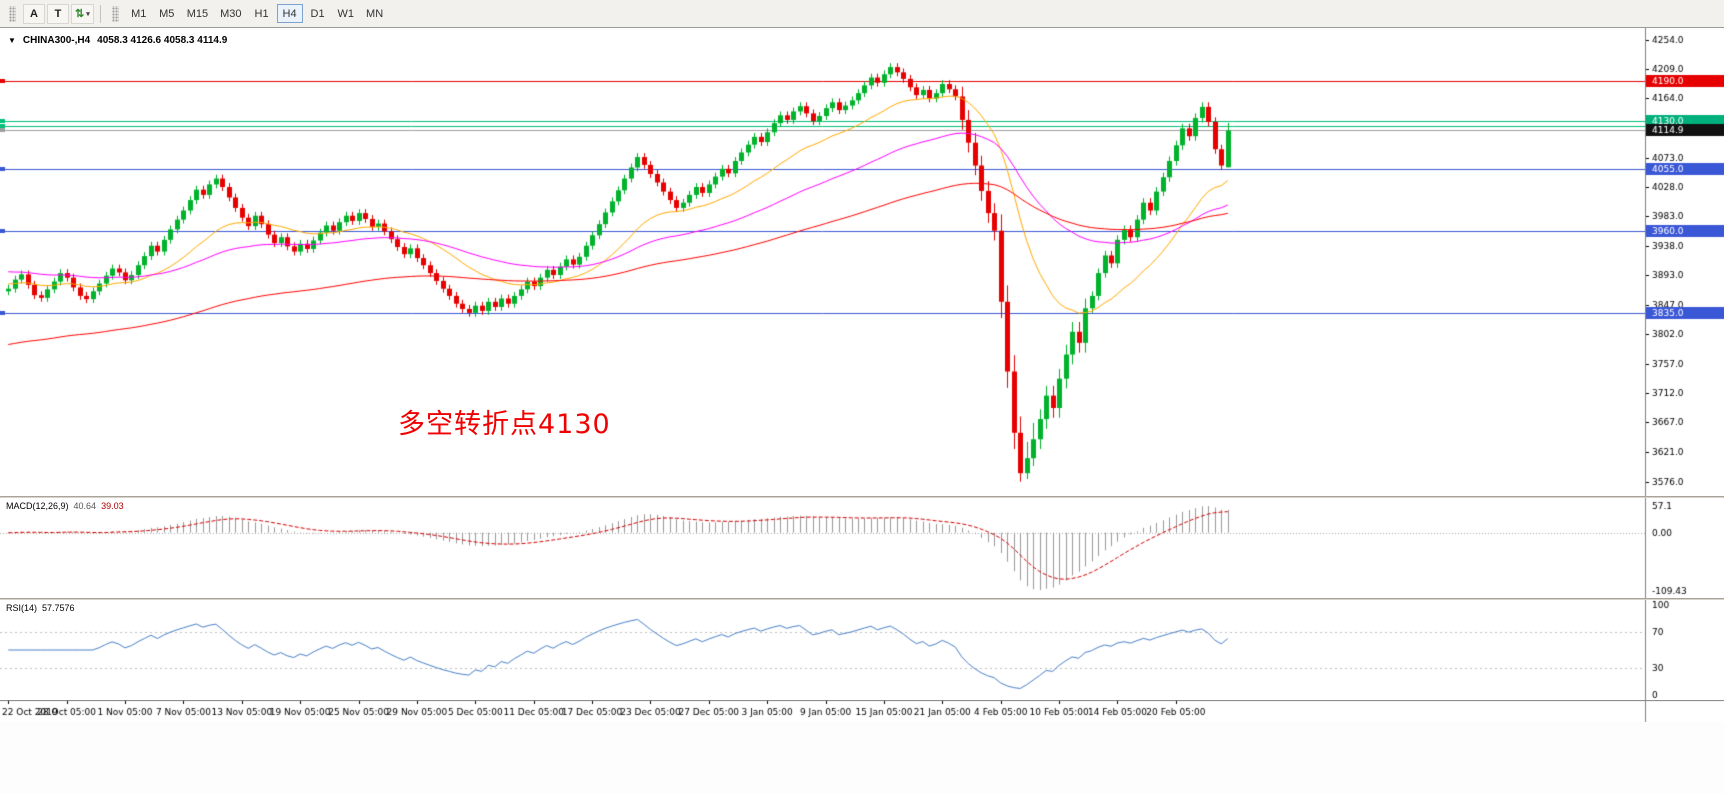 The image size is (1724, 794). Describe the element at coordinates (40, 608) in the screenshot. I see `rsi-label: RSI(14) 57.7576` at that location.